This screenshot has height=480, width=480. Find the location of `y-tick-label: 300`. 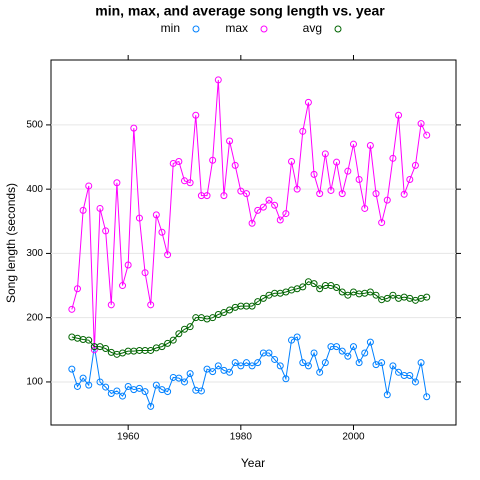

y-tick-label: 300 is located at coordinates (34, 253).